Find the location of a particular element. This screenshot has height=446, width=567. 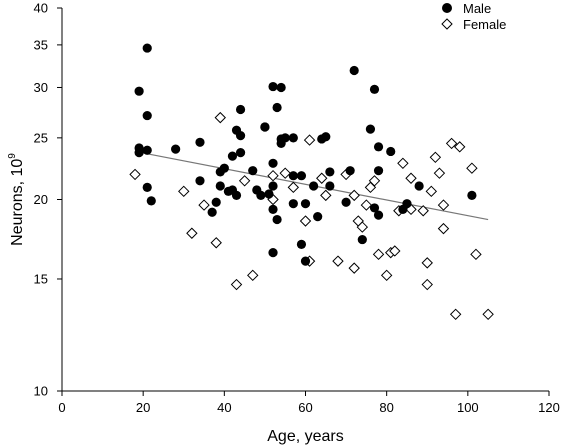

y-axis-title: Neurons, 109 is located at coordinates (16, 199).